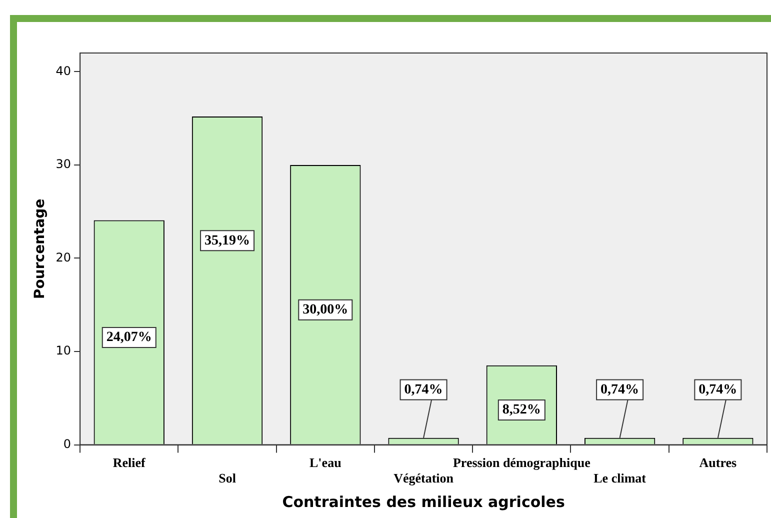  Describe the element at coordinates (67, 443) in the screenshot. I see `y-tick-label: 0` at that location.